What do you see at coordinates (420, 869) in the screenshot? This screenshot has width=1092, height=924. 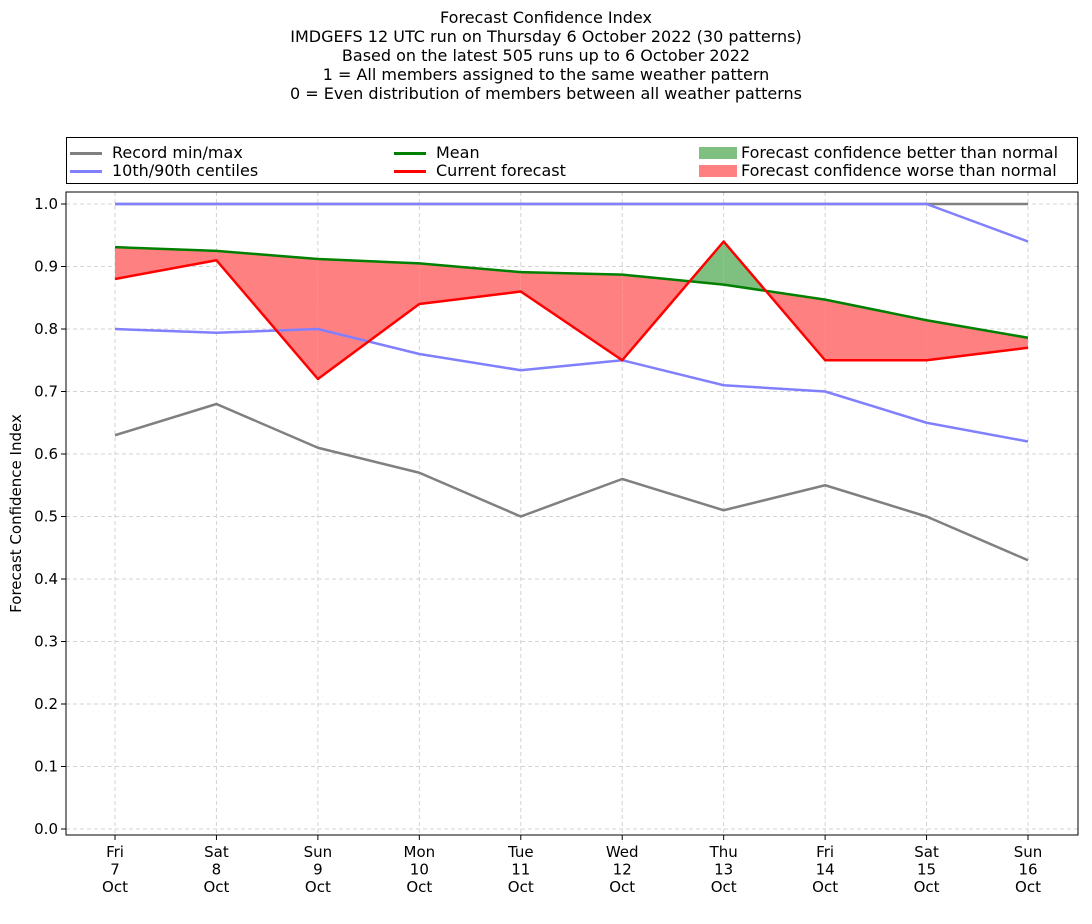 I see `x-tick-label: Mon 10 Oct` at bounding box center [420, 869].